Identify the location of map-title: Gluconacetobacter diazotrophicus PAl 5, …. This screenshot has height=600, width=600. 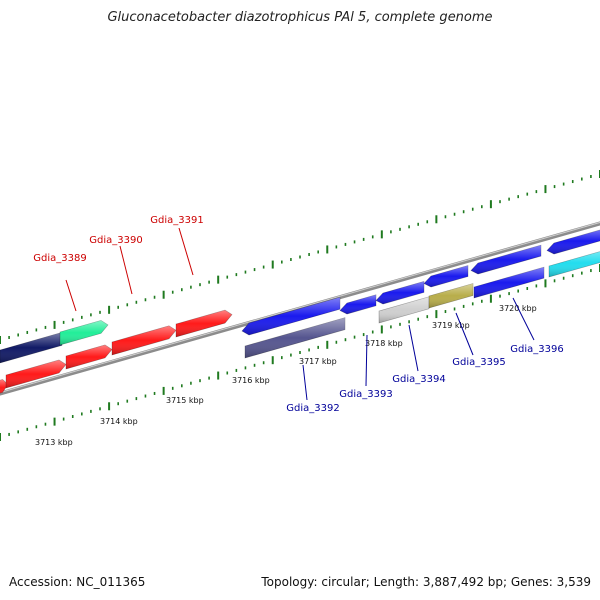
(300, 17).